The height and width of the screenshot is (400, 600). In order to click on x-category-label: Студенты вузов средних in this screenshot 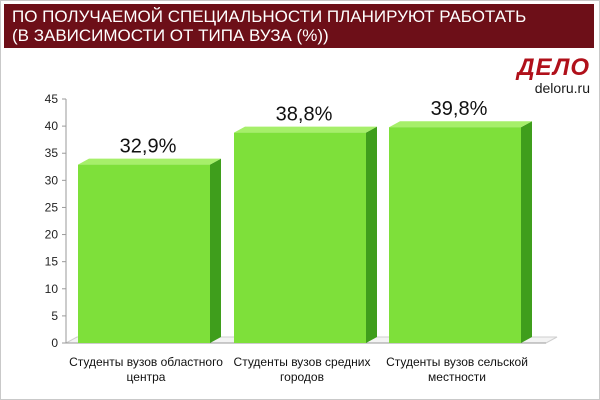, I will do `click(302, 362)`.